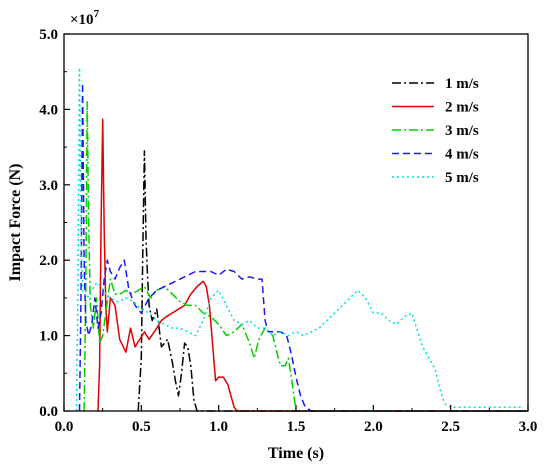 This screenshot has height=471, width=550. I want to click on x-tick-label: 2.0, so click(373, 427).